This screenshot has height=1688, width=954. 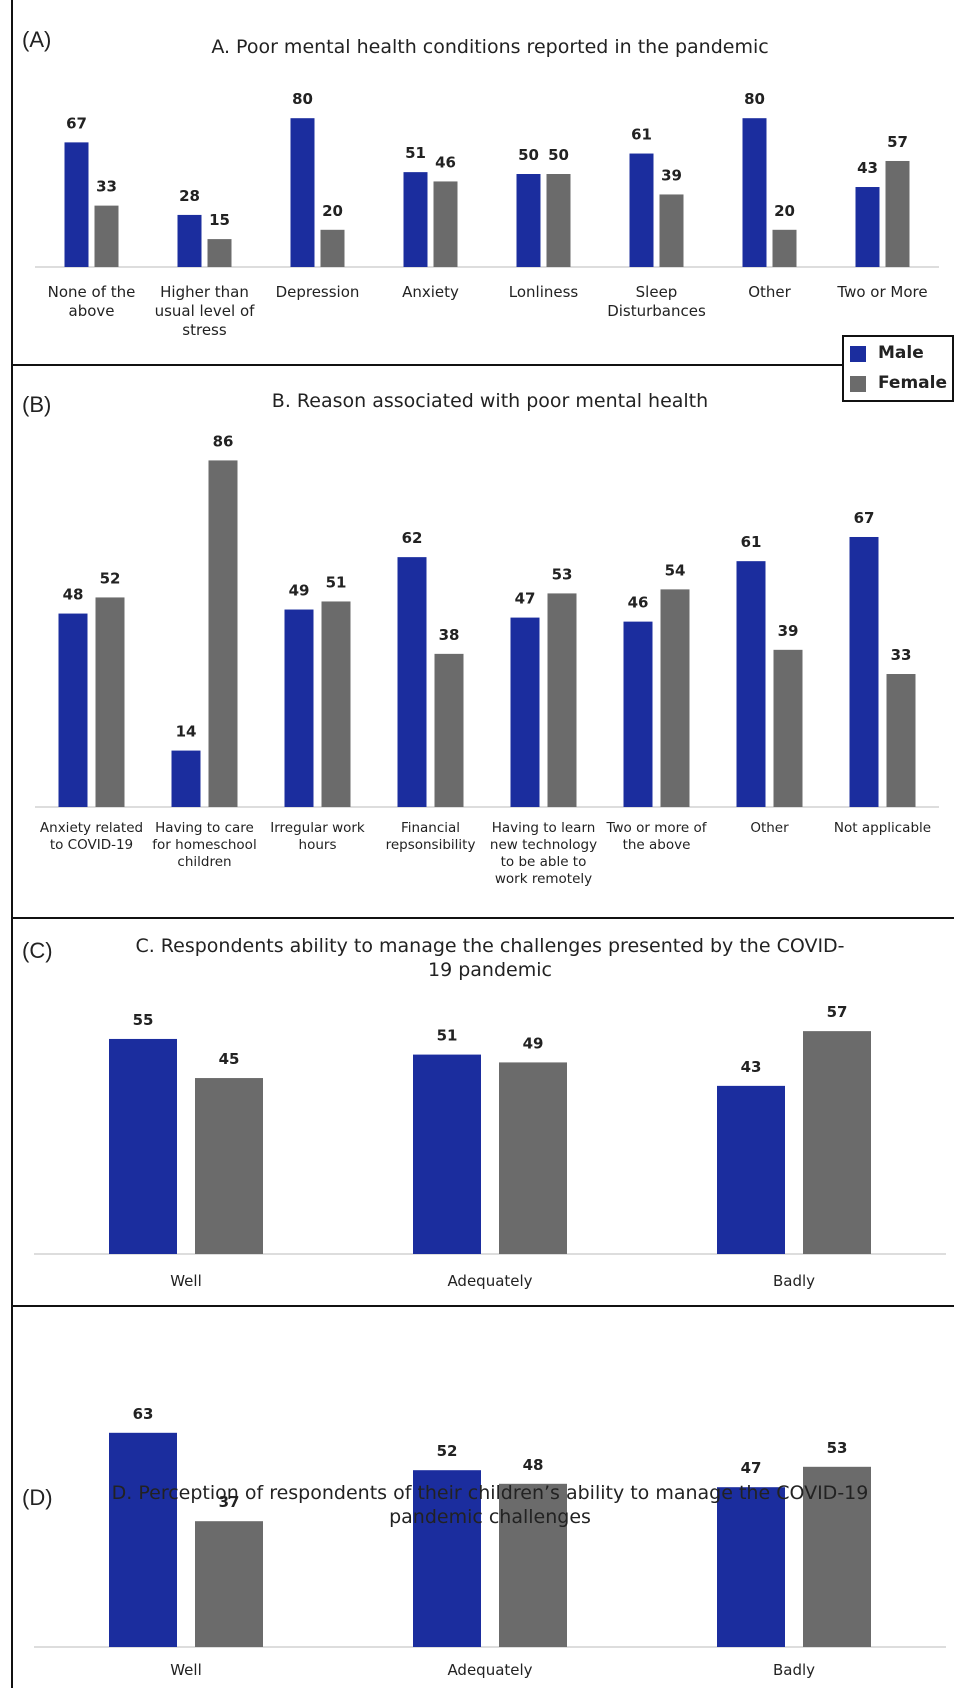 What do you see at coordinates (143, 1020) in the screenshot?
I see `value-label: 55` at bounding box center [143, 1020].